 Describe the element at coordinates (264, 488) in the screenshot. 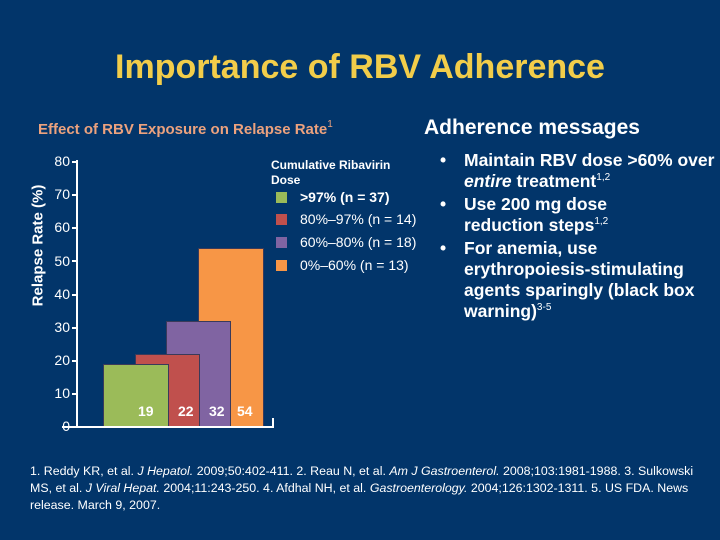

I see `ref-text: 2004;11:243-250. 4. Afdhal NH, et al.` at that location.